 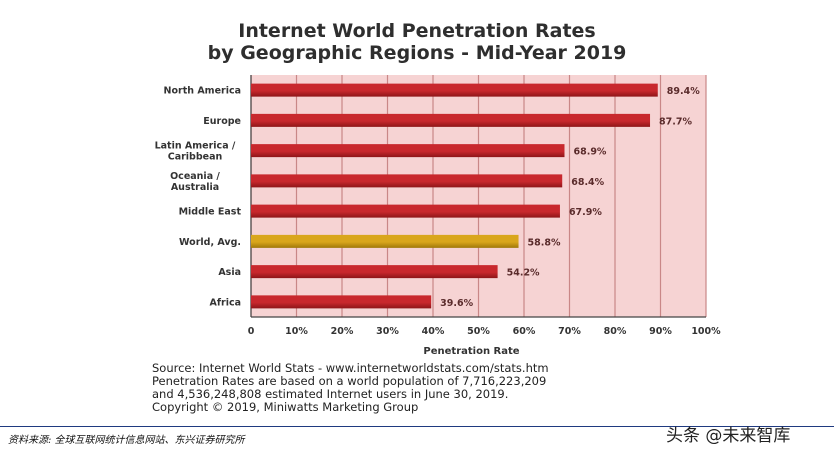 What do you see at coordinates (615, 331) in the screenshot?
I see `x-tick-label: 80%` at bounding box center [615, 331].